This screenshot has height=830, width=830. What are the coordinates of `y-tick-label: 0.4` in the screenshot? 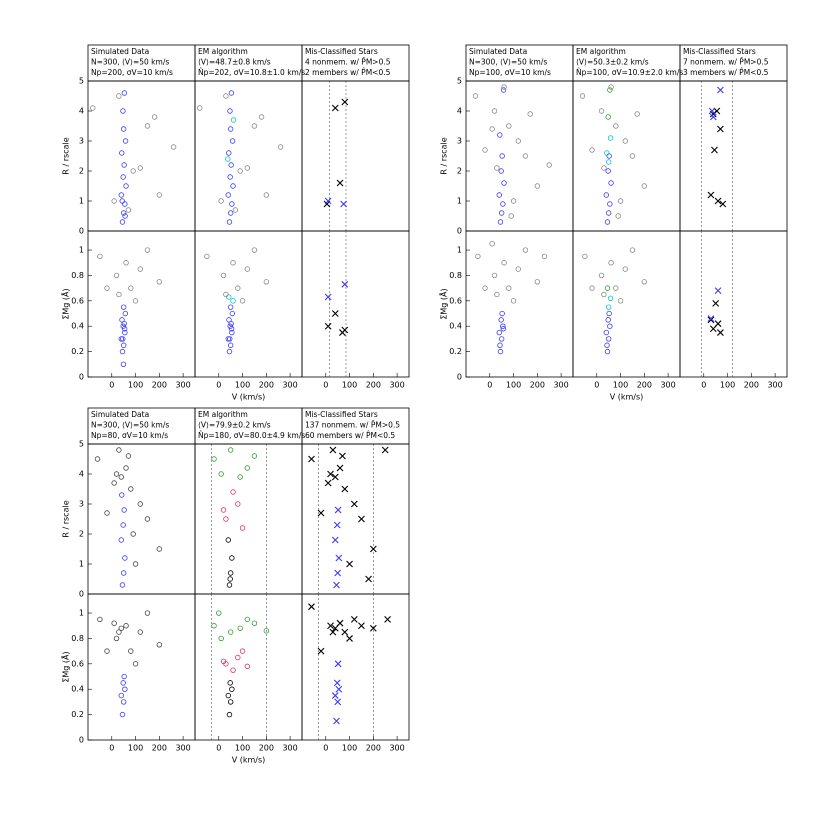 It's located at (77, 326).